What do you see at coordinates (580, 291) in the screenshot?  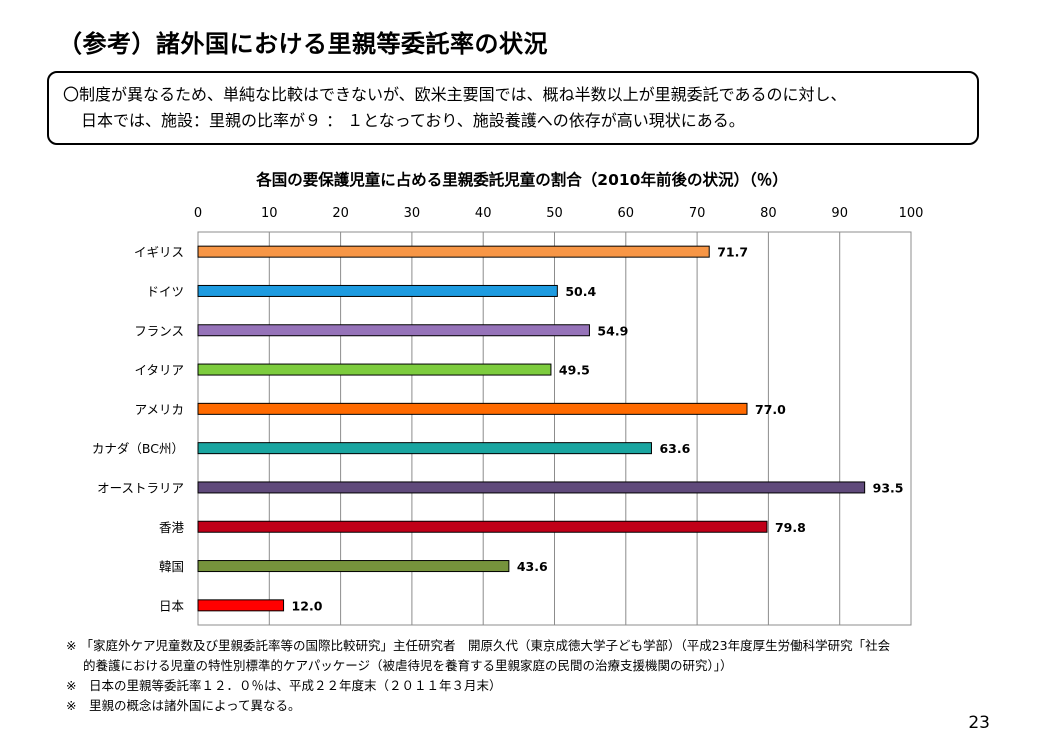 I see `value-label-2: 50.4` at bounding box center [580, 291].